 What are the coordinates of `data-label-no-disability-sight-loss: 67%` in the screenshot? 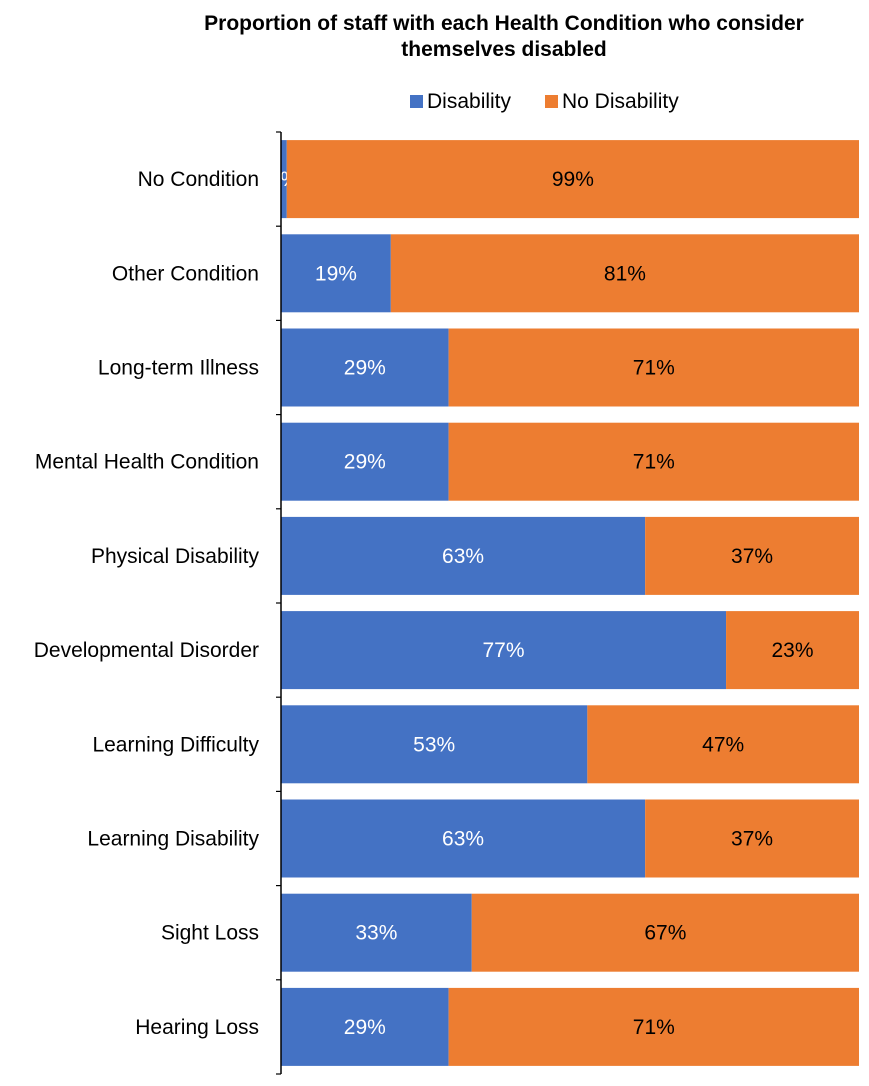 It's located at (665, 933).